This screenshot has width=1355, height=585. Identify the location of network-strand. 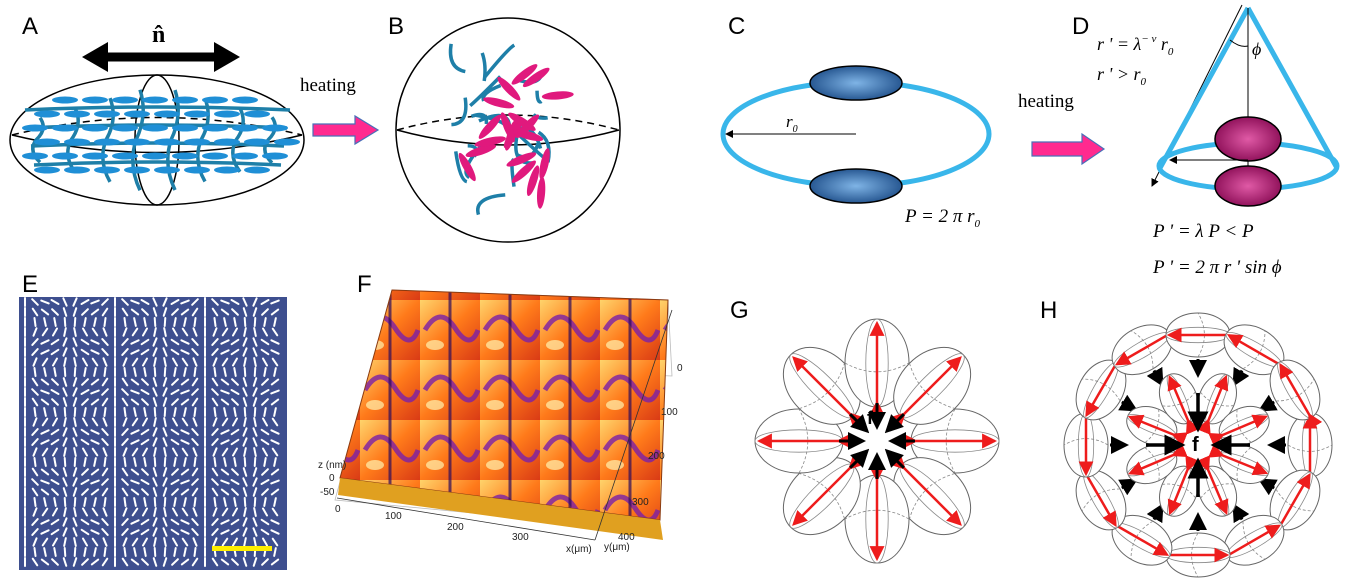
(157, 108).